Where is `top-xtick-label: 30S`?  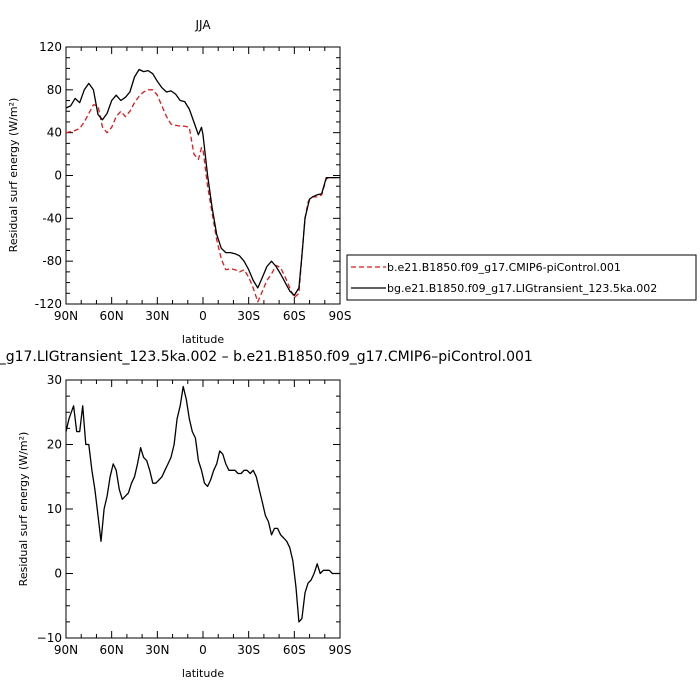
top-xtick-label: 30S is located at coordinates (248, 316).